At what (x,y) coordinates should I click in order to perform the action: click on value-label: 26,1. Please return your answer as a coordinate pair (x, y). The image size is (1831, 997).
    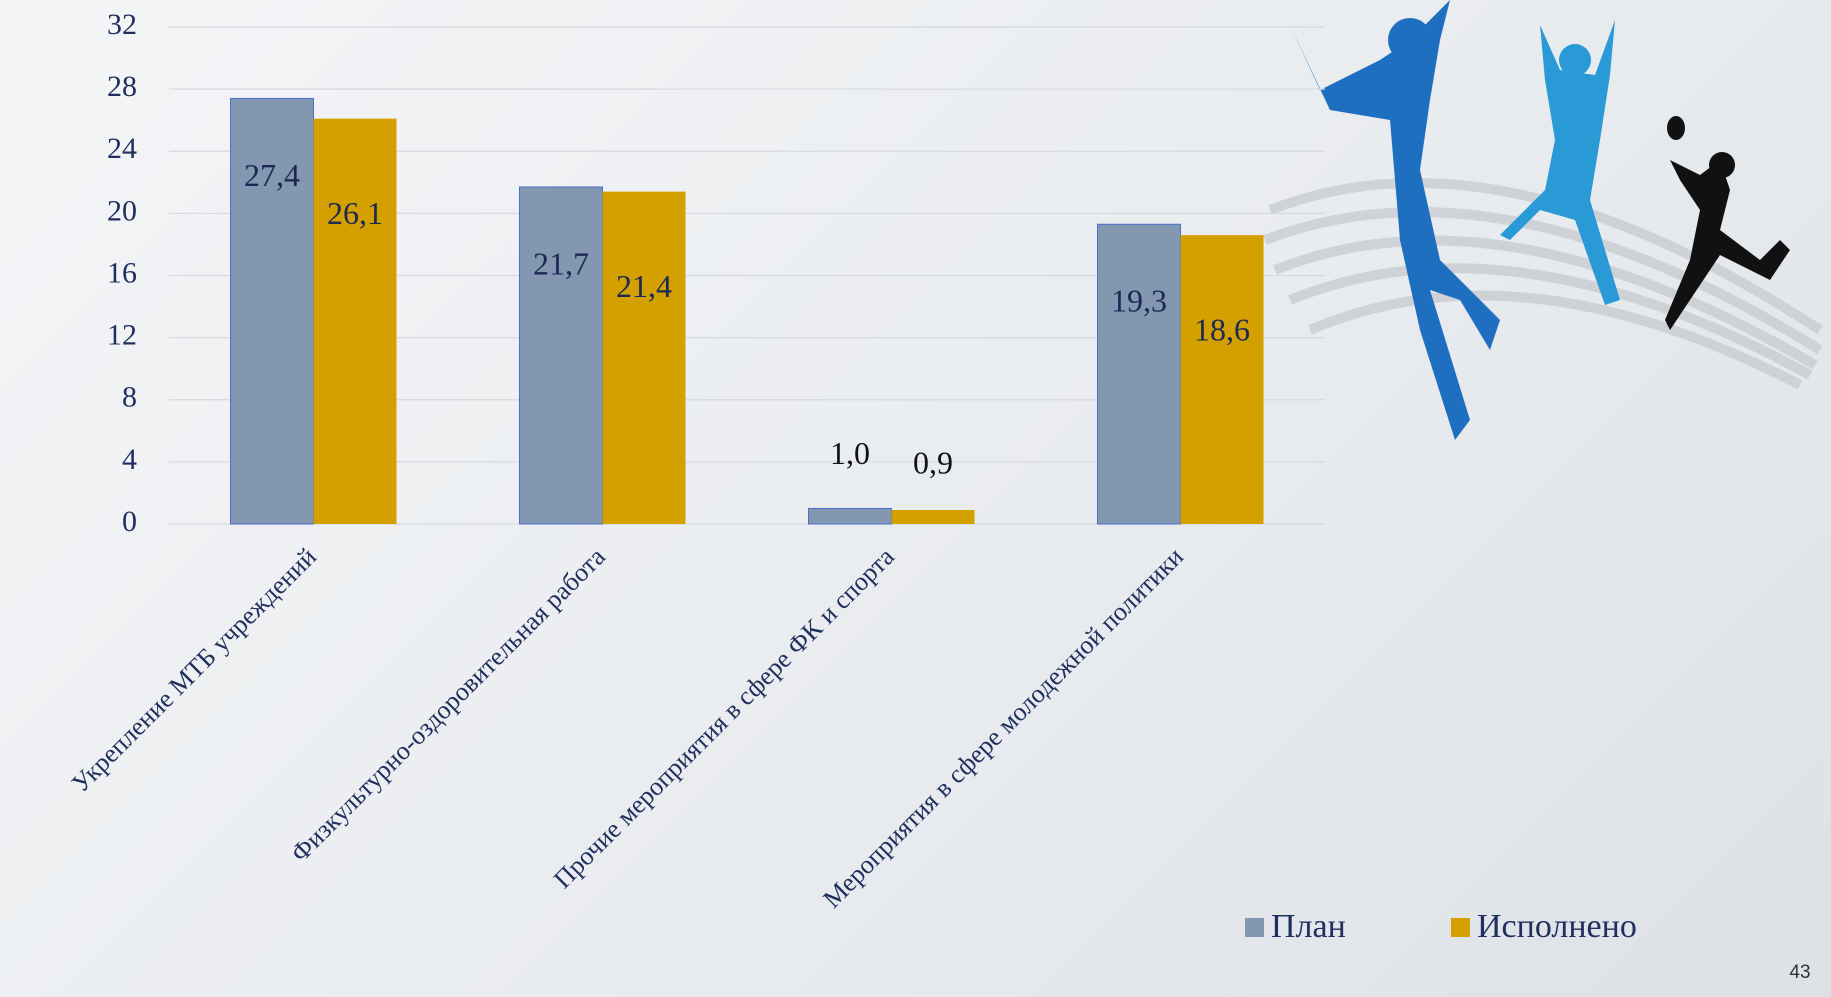
    Looking at the image, I should click on (355, 213).